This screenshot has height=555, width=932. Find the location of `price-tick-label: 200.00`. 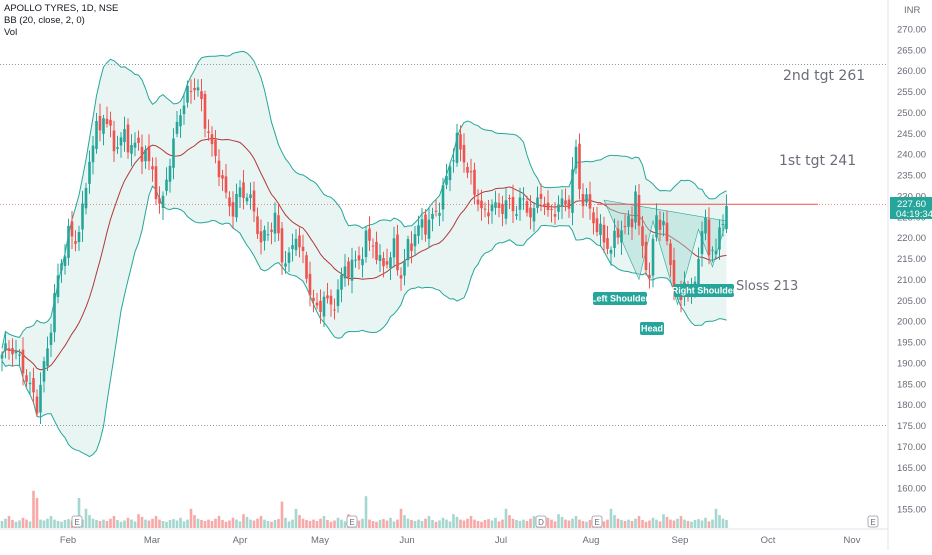

price-tick-label: 200.00 is located at coordinates (911, 322).